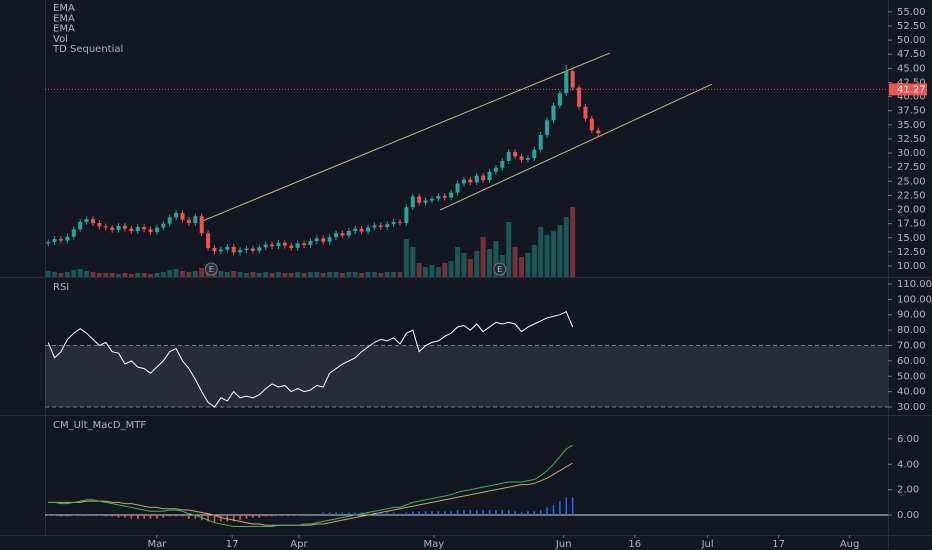 This screenshot has height=550, width=932. Describe the element at coordinates (634, 544) in the screenshot. I see `x-tick-label: 16` at that location.